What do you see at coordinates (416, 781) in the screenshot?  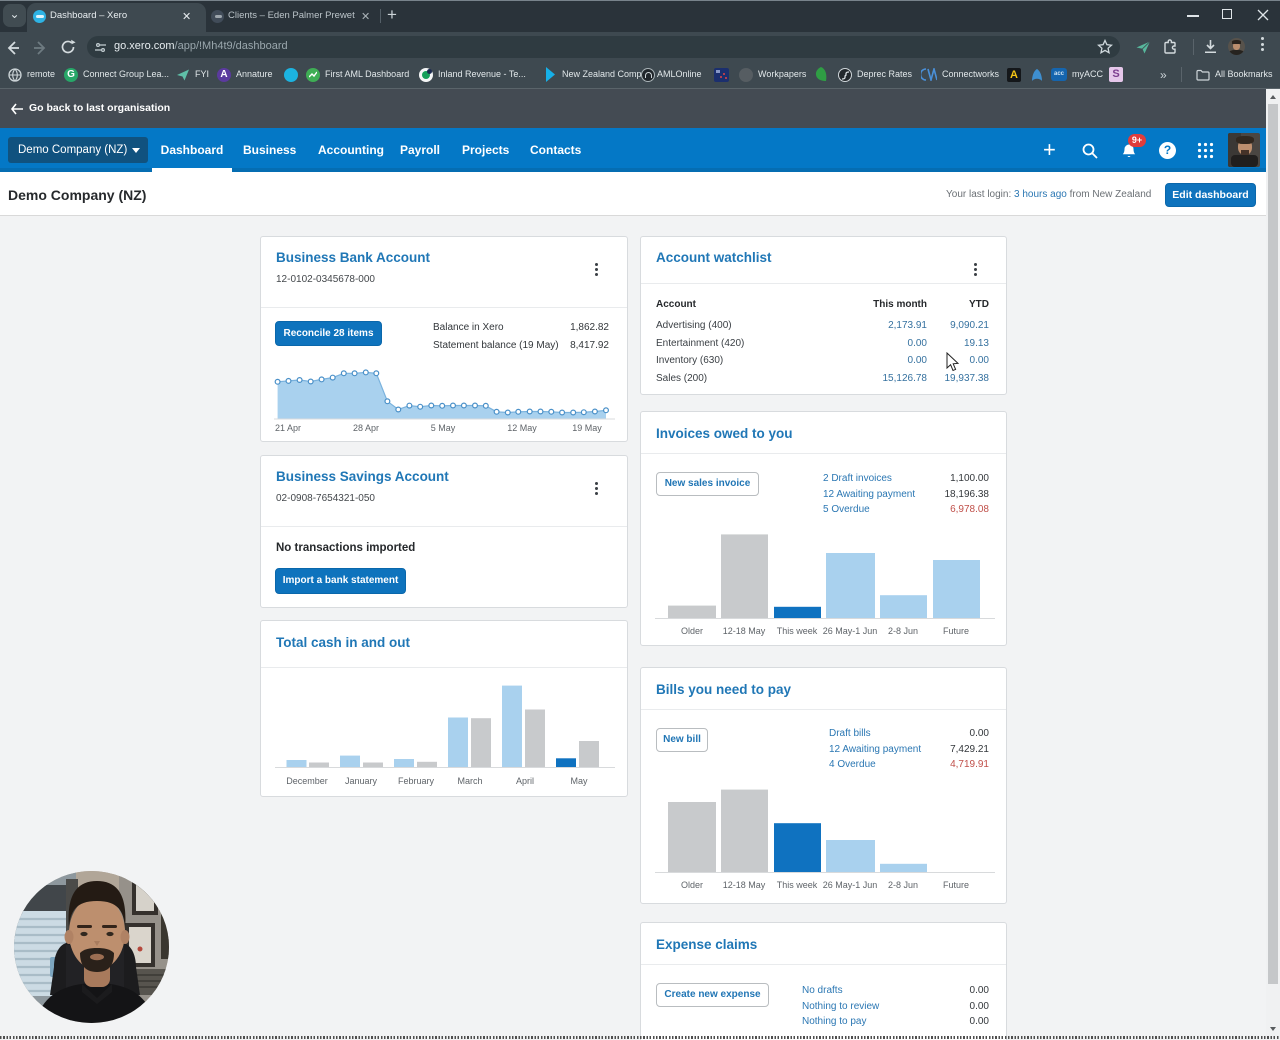 I see `svg-text: February` at bounding box center [416, 781].